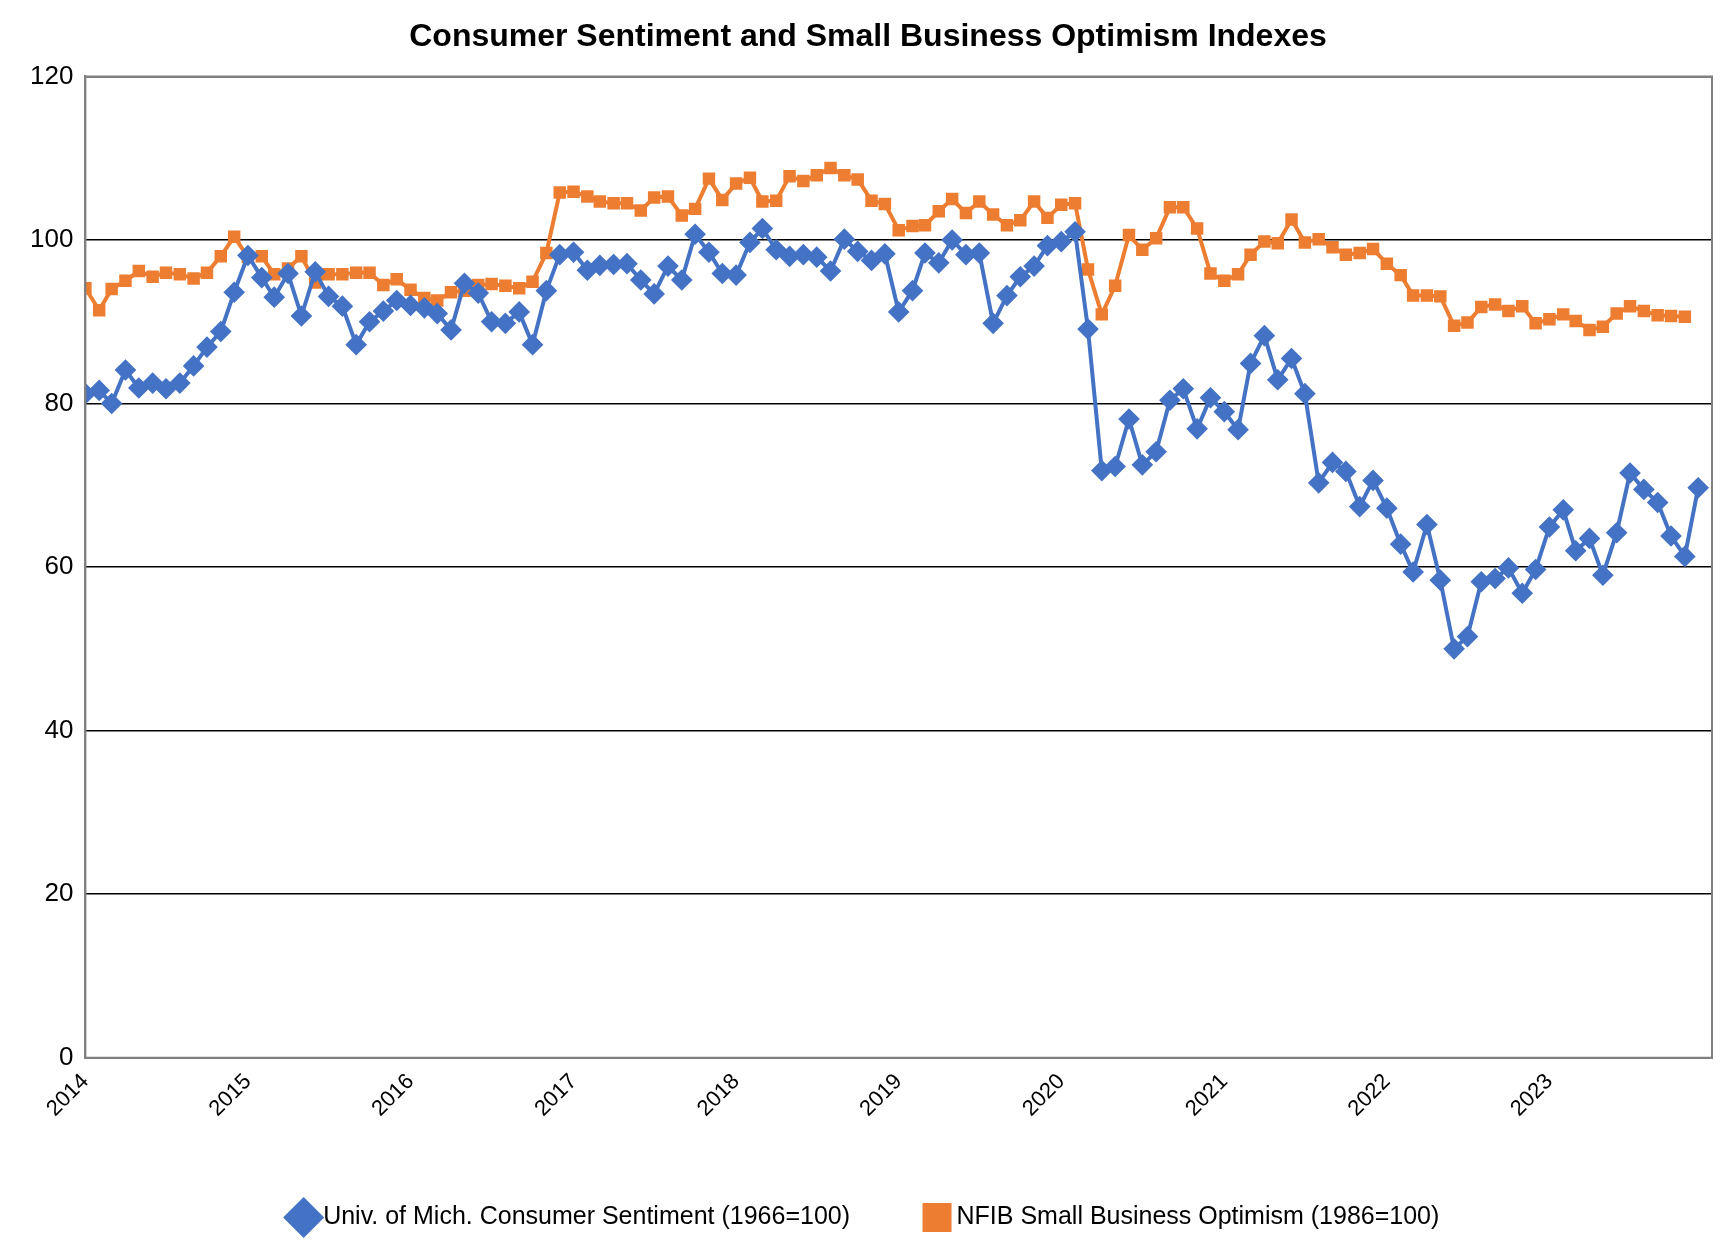  What do you see at coordinates (59, 401) in the screenshot?
I see `y-tick-label: 80` at bounding box center [59, 401].